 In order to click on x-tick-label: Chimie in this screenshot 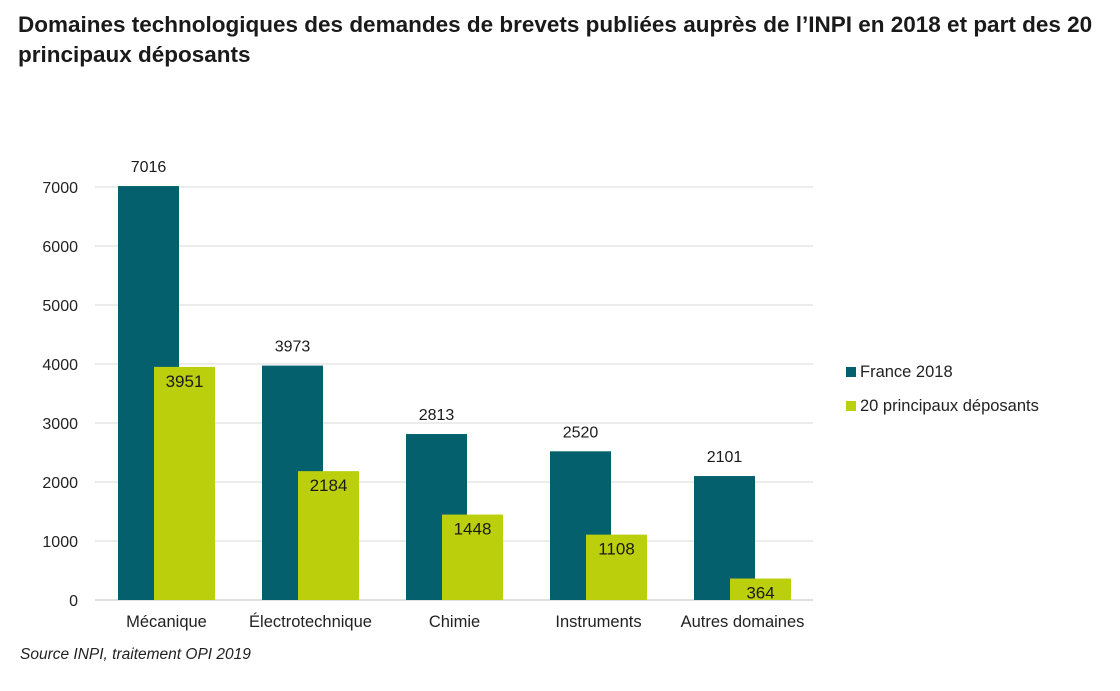, I will do `click(454, 622)`.